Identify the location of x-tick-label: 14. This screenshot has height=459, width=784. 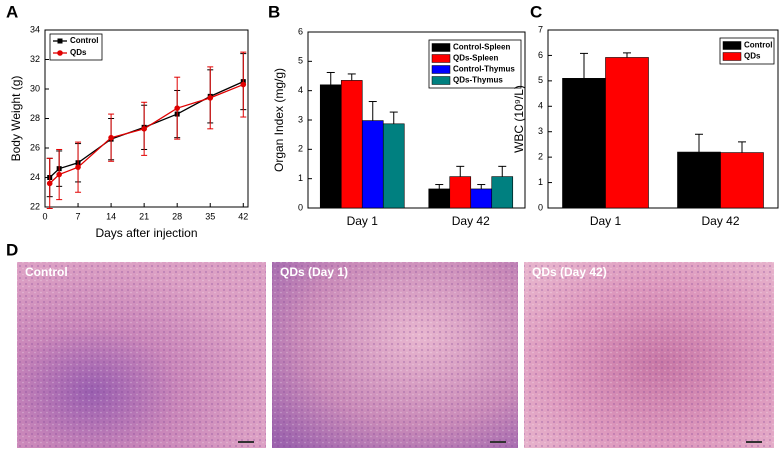
(111, 216).